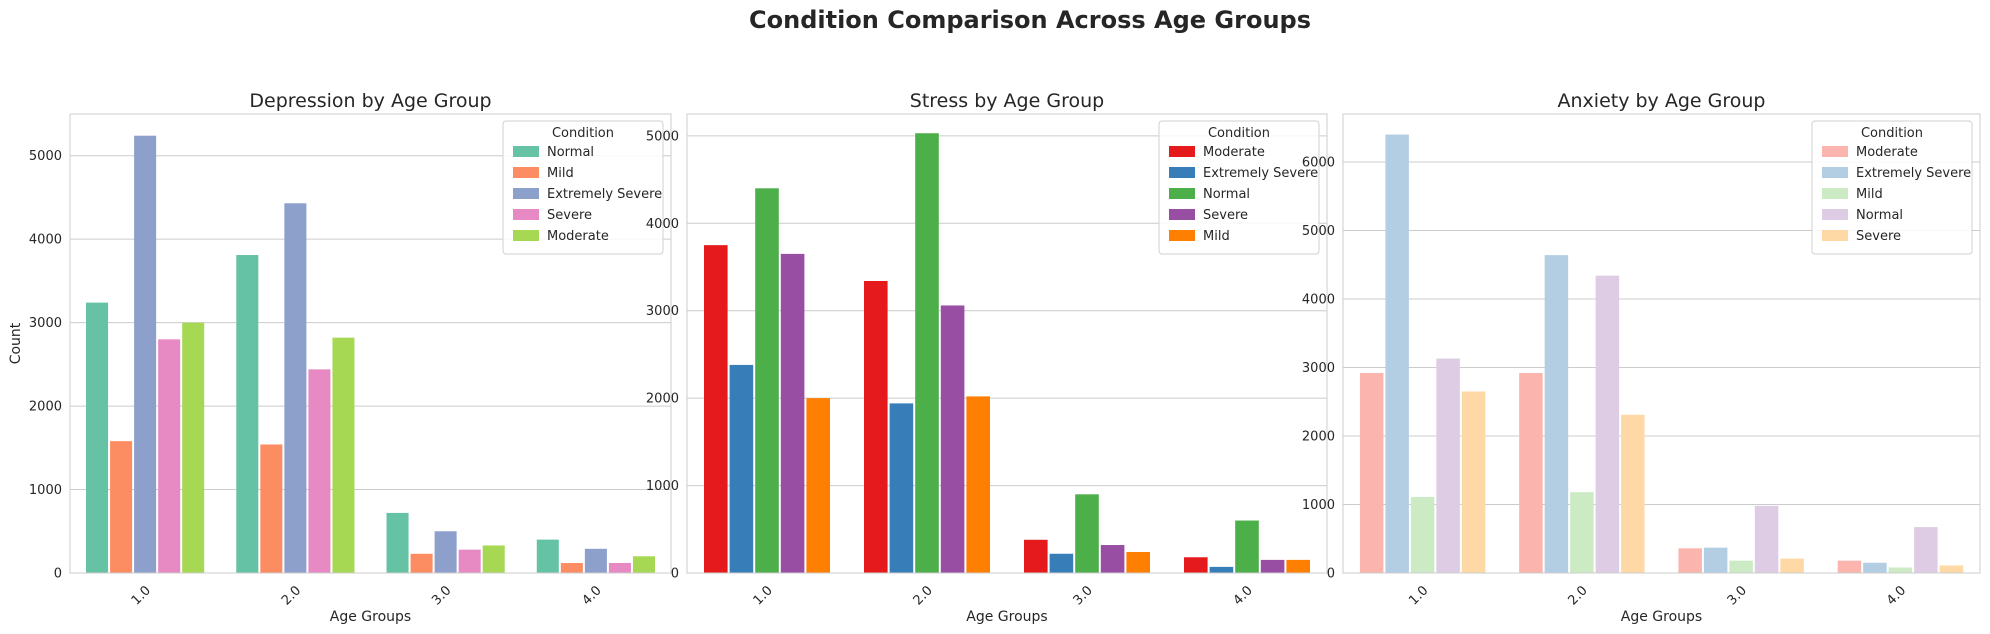 Image resolution: width=1990 pixels, height=634 pixels. Describe the element at coordinates (16, 343) in the screenshot. I see `y-axis-label: Count` at that location.